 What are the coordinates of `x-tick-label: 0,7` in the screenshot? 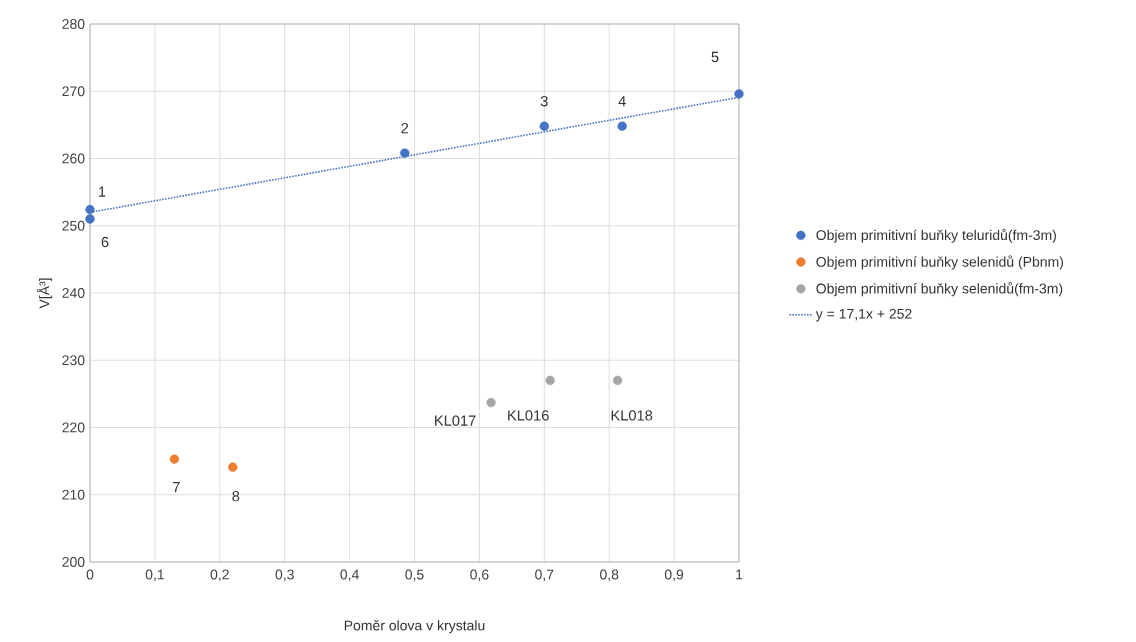 It's located at (544, 575).